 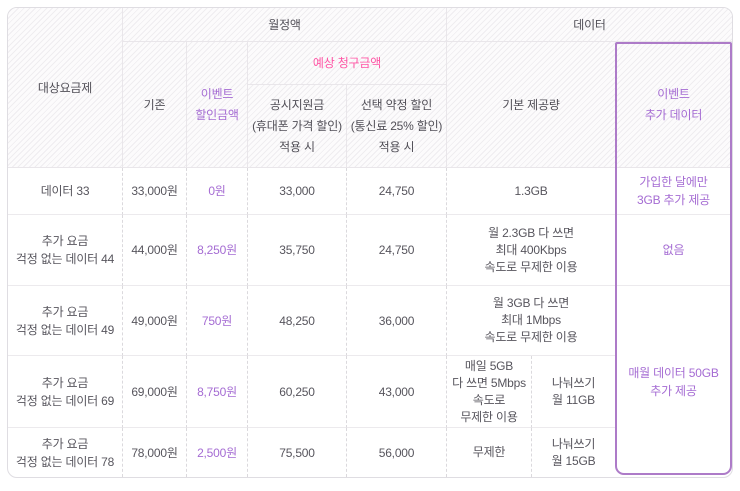 I want to click on allowance-cell: 무제한, so click(x=489, y=452).